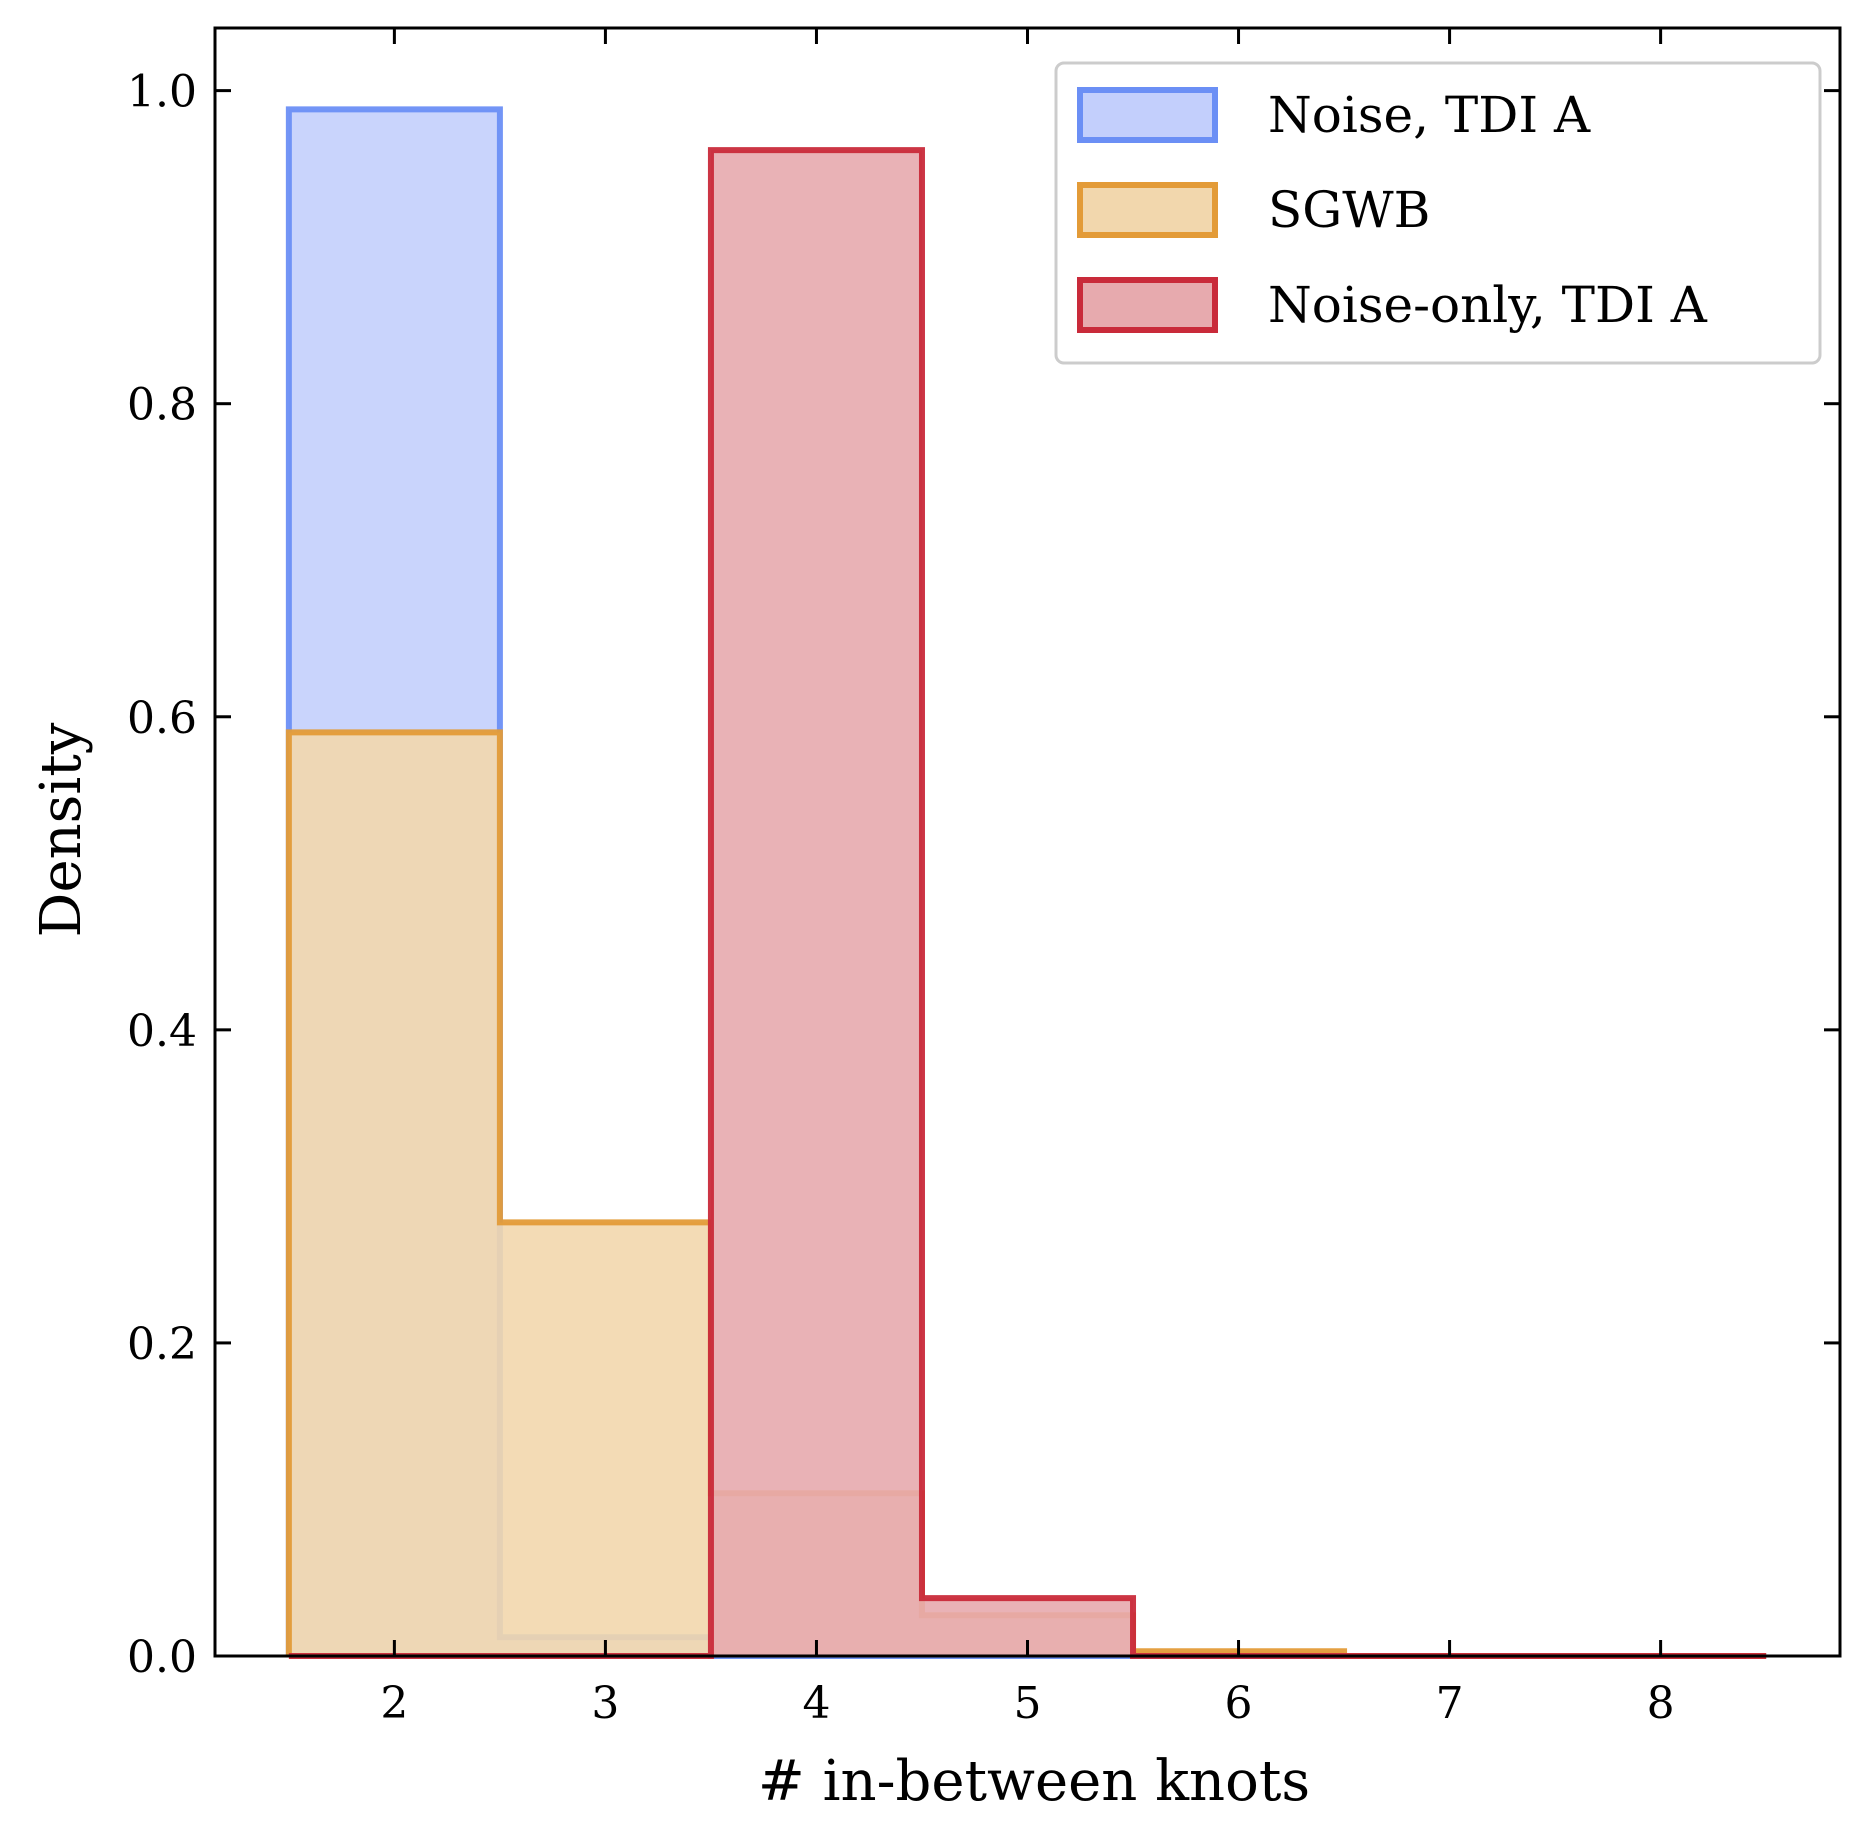 Image resolution: width=1872 pixels, height=1838 pixels. I want to click on x-tick-label: 5, so click(1028, 1703).